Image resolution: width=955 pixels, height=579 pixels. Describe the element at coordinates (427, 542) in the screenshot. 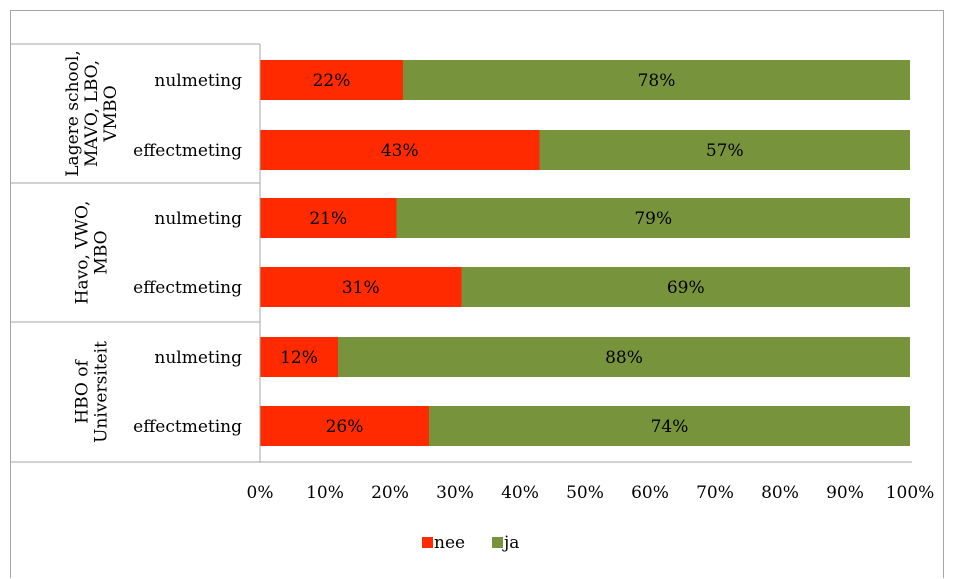

I see `legend-swatch-nee` at that location.